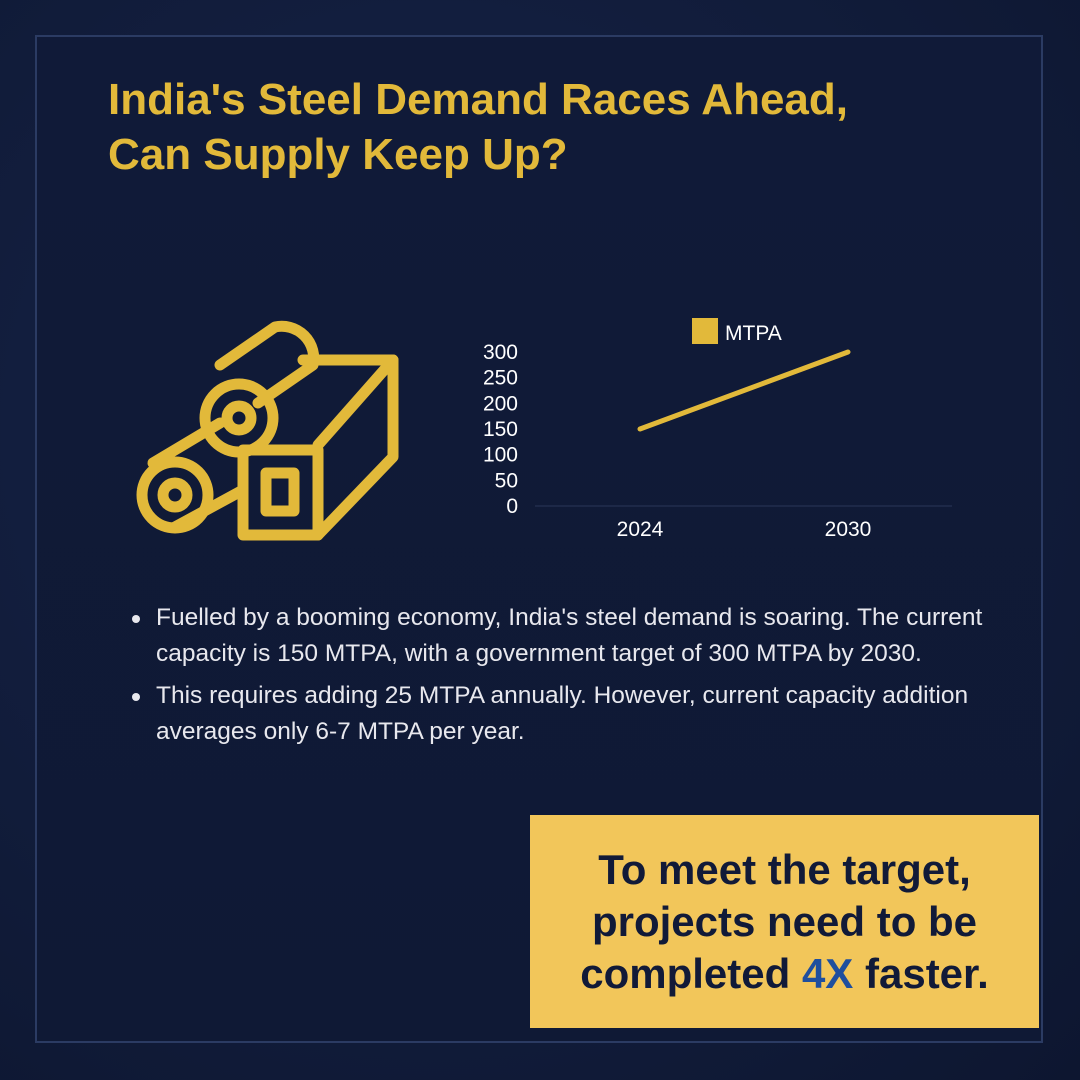  Describe the element at coordinates (827, 973) in the screenshot. I see `callout-highlight: 4X` at that location.